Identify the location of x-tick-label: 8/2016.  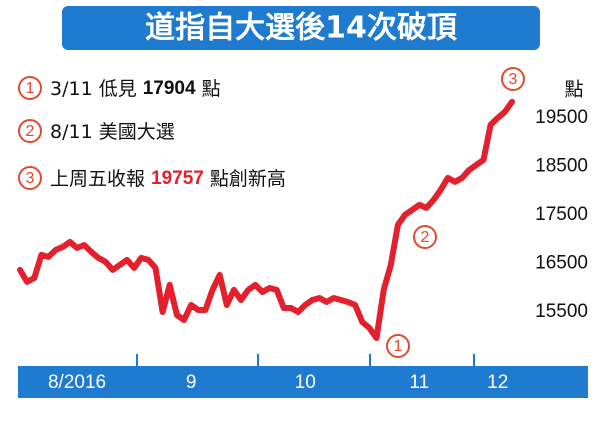
(77, 382).